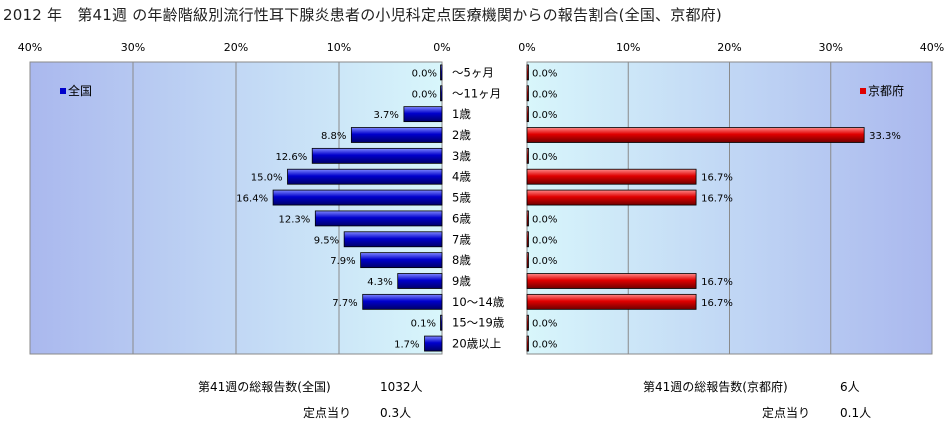 The width and height of the screenshot is (949, 424). Describe the element at coordinates (461, 135) in the screenshot. I see `category-label: 2歳` at that location.